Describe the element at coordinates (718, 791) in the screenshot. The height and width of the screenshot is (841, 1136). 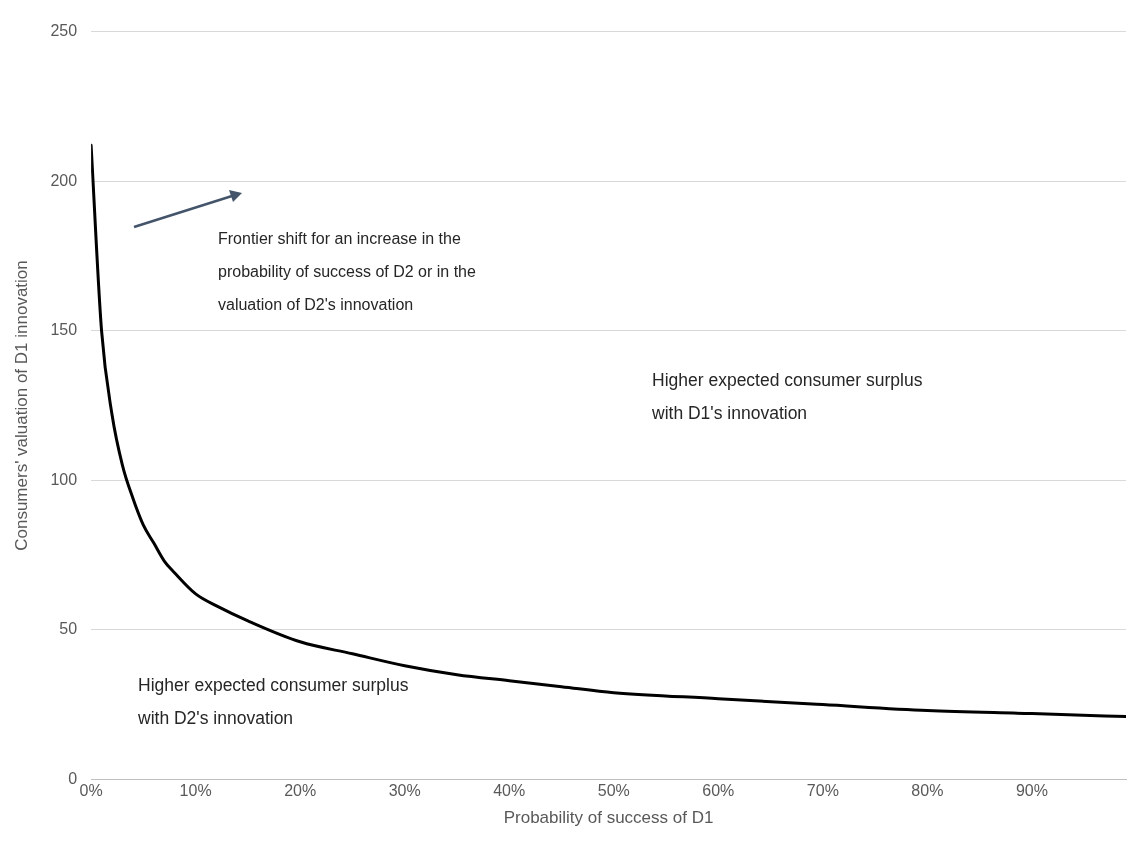
I see `x-tick-label: 60%` at that location.